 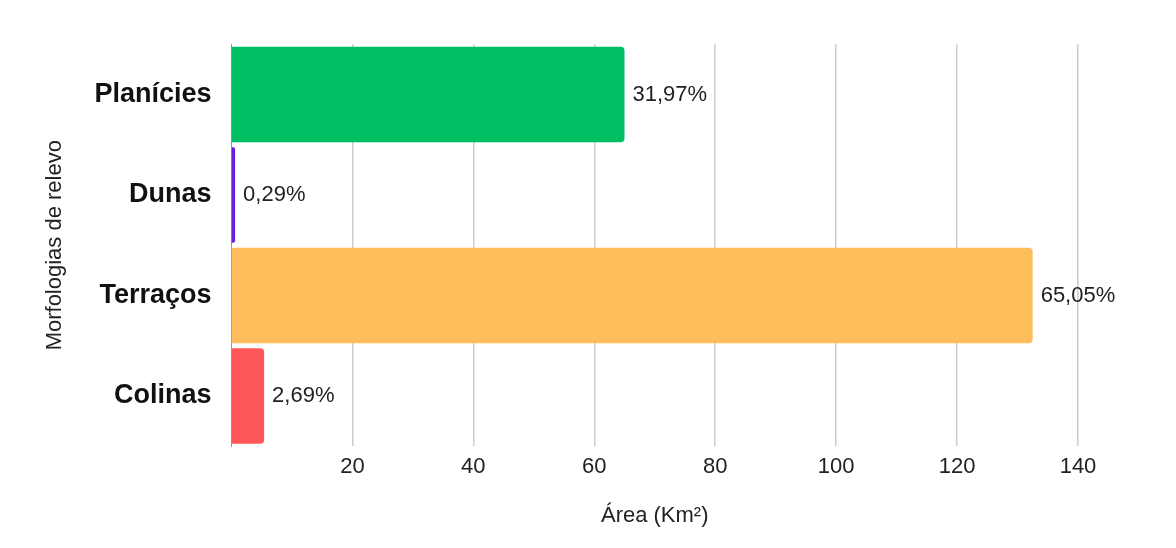 What do you see at coordinates (473, 466) in the screenshot?
I see `x-tick-label: 40` at bounding box center [473, 466].